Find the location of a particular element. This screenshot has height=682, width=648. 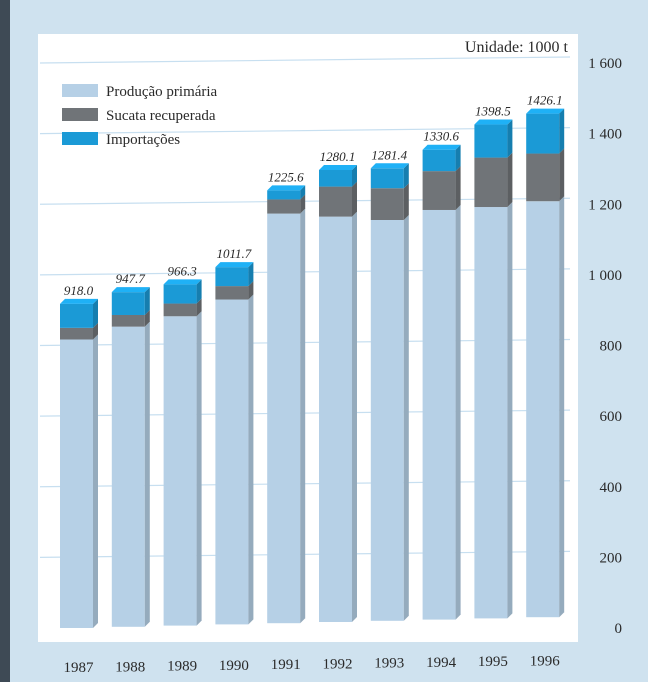

total-value-label: 1011.7 is located at coordinates (234, 253).